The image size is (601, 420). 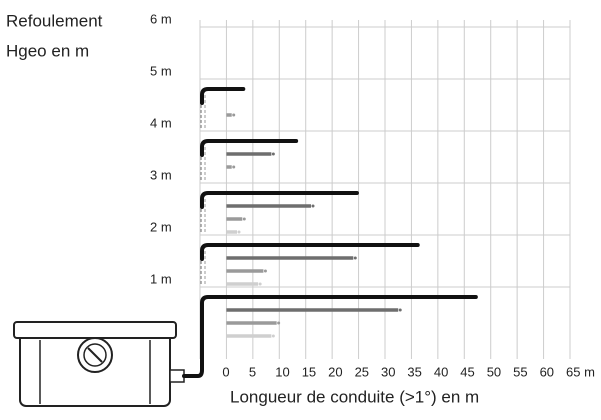 What do you see at coordinates (309, 371) in the screenshot?
I see `x-tick-label: 15` at bounding box center [309, 371].